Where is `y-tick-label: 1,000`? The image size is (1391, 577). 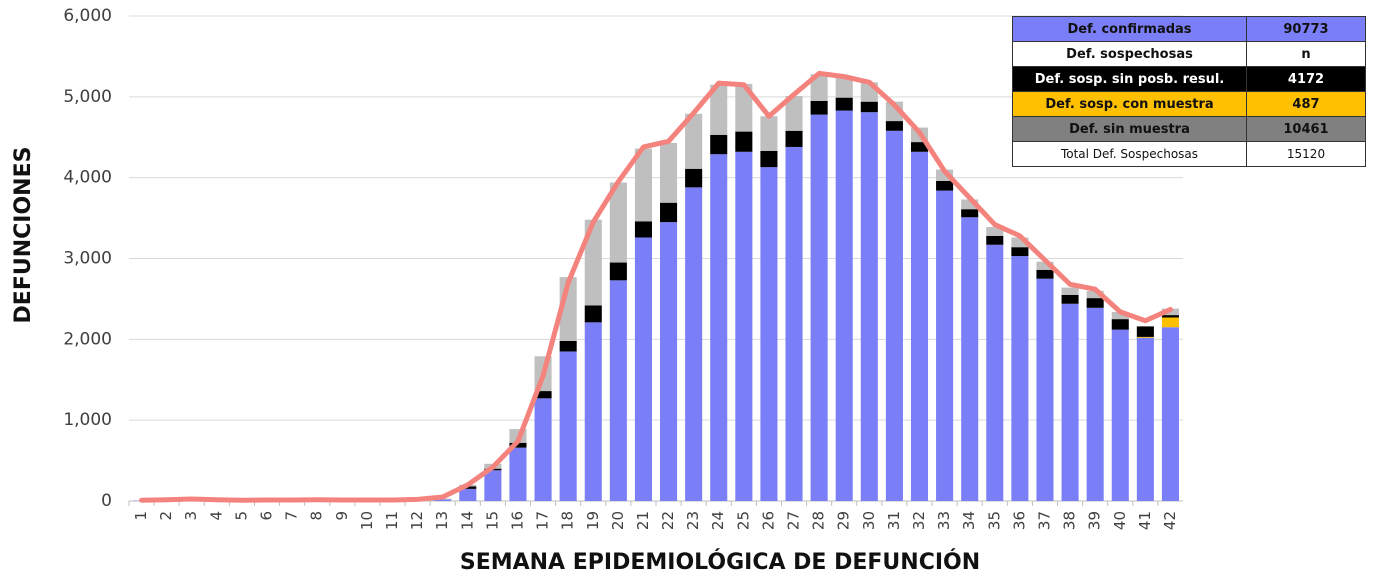
y-tick-label: 1,000 is located at coordinates (87, 420).